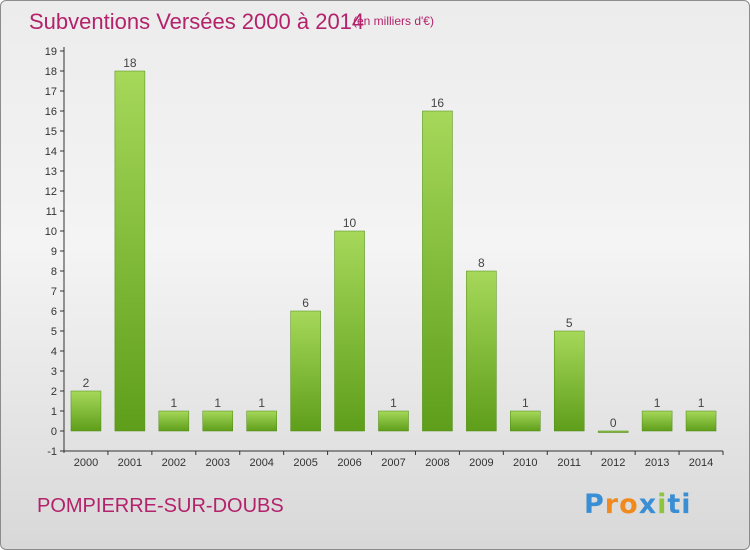  I want to click on y-tick-label: 15, so click(51, 132).